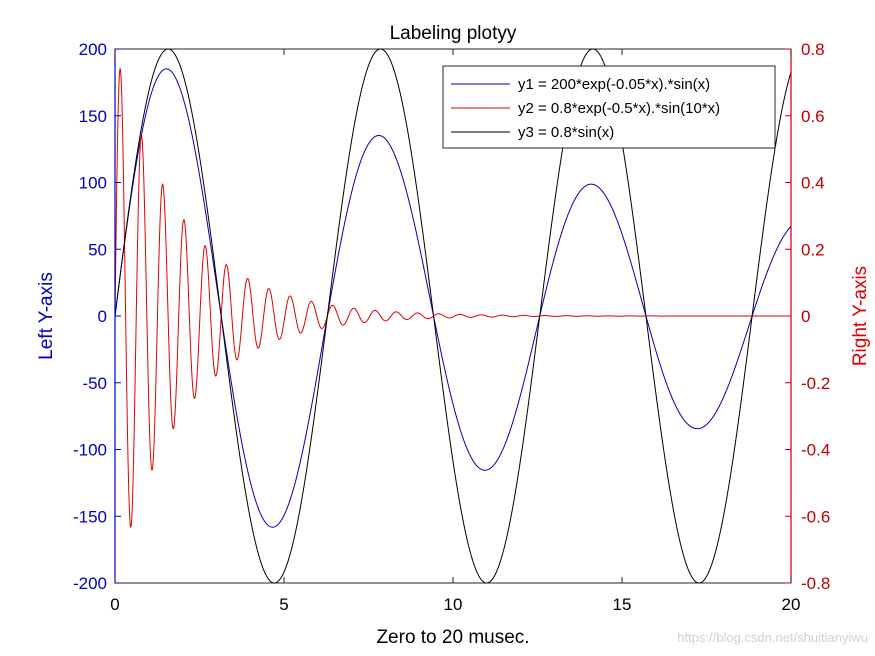  I want to click on x-tick-label: 5, so click(283, 604).